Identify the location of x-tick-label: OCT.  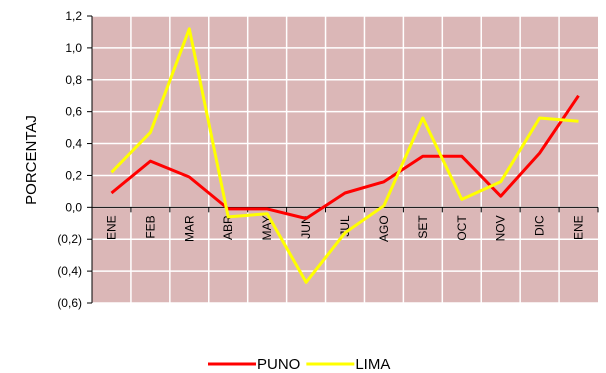
(462, 228).